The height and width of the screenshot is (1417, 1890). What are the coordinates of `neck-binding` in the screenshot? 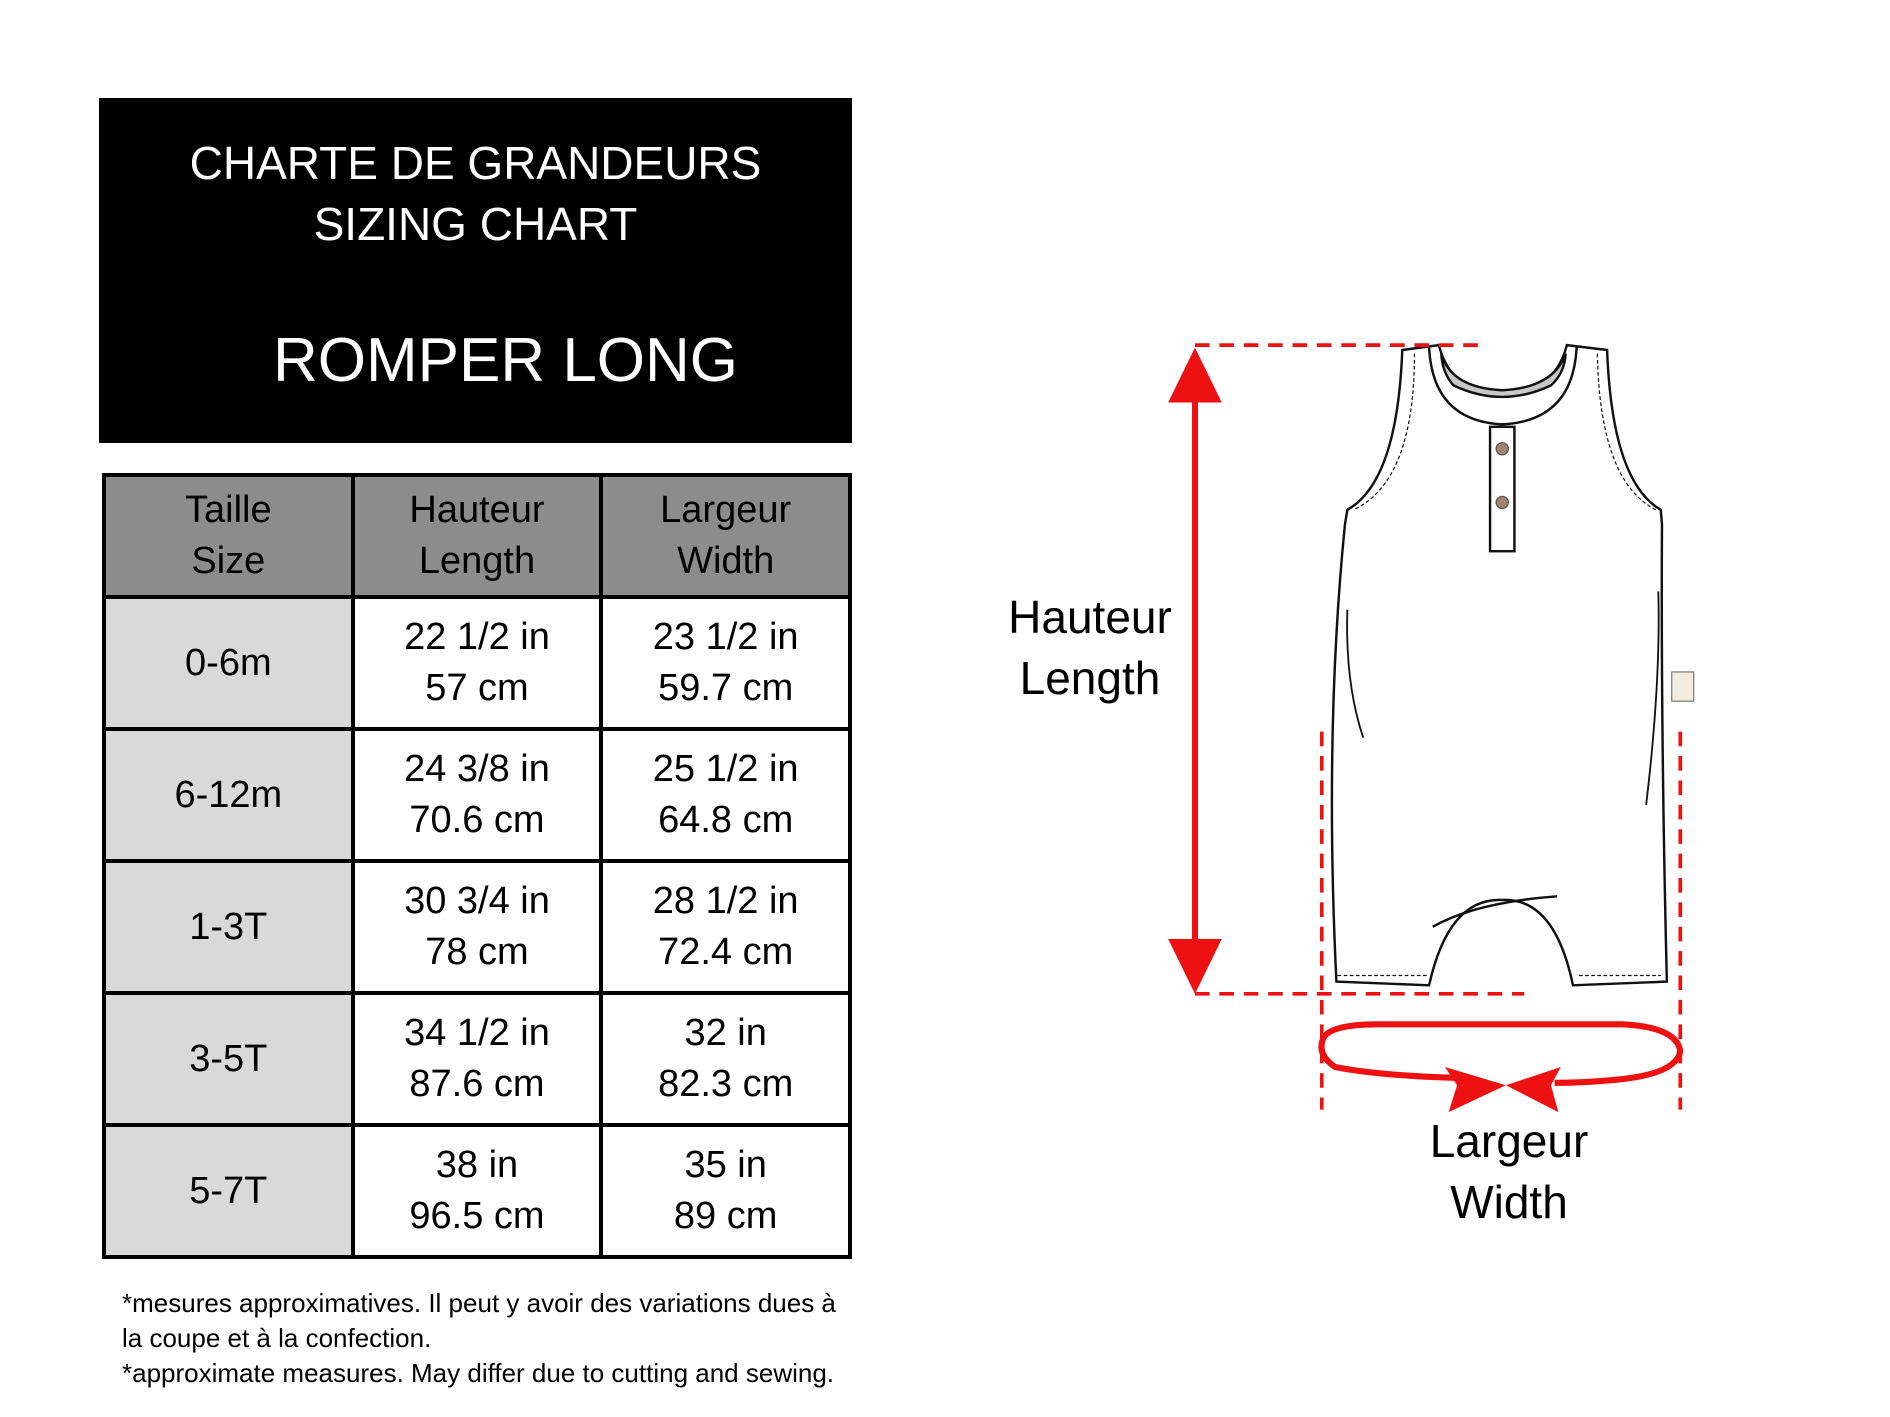 It's located at (1502, 386).